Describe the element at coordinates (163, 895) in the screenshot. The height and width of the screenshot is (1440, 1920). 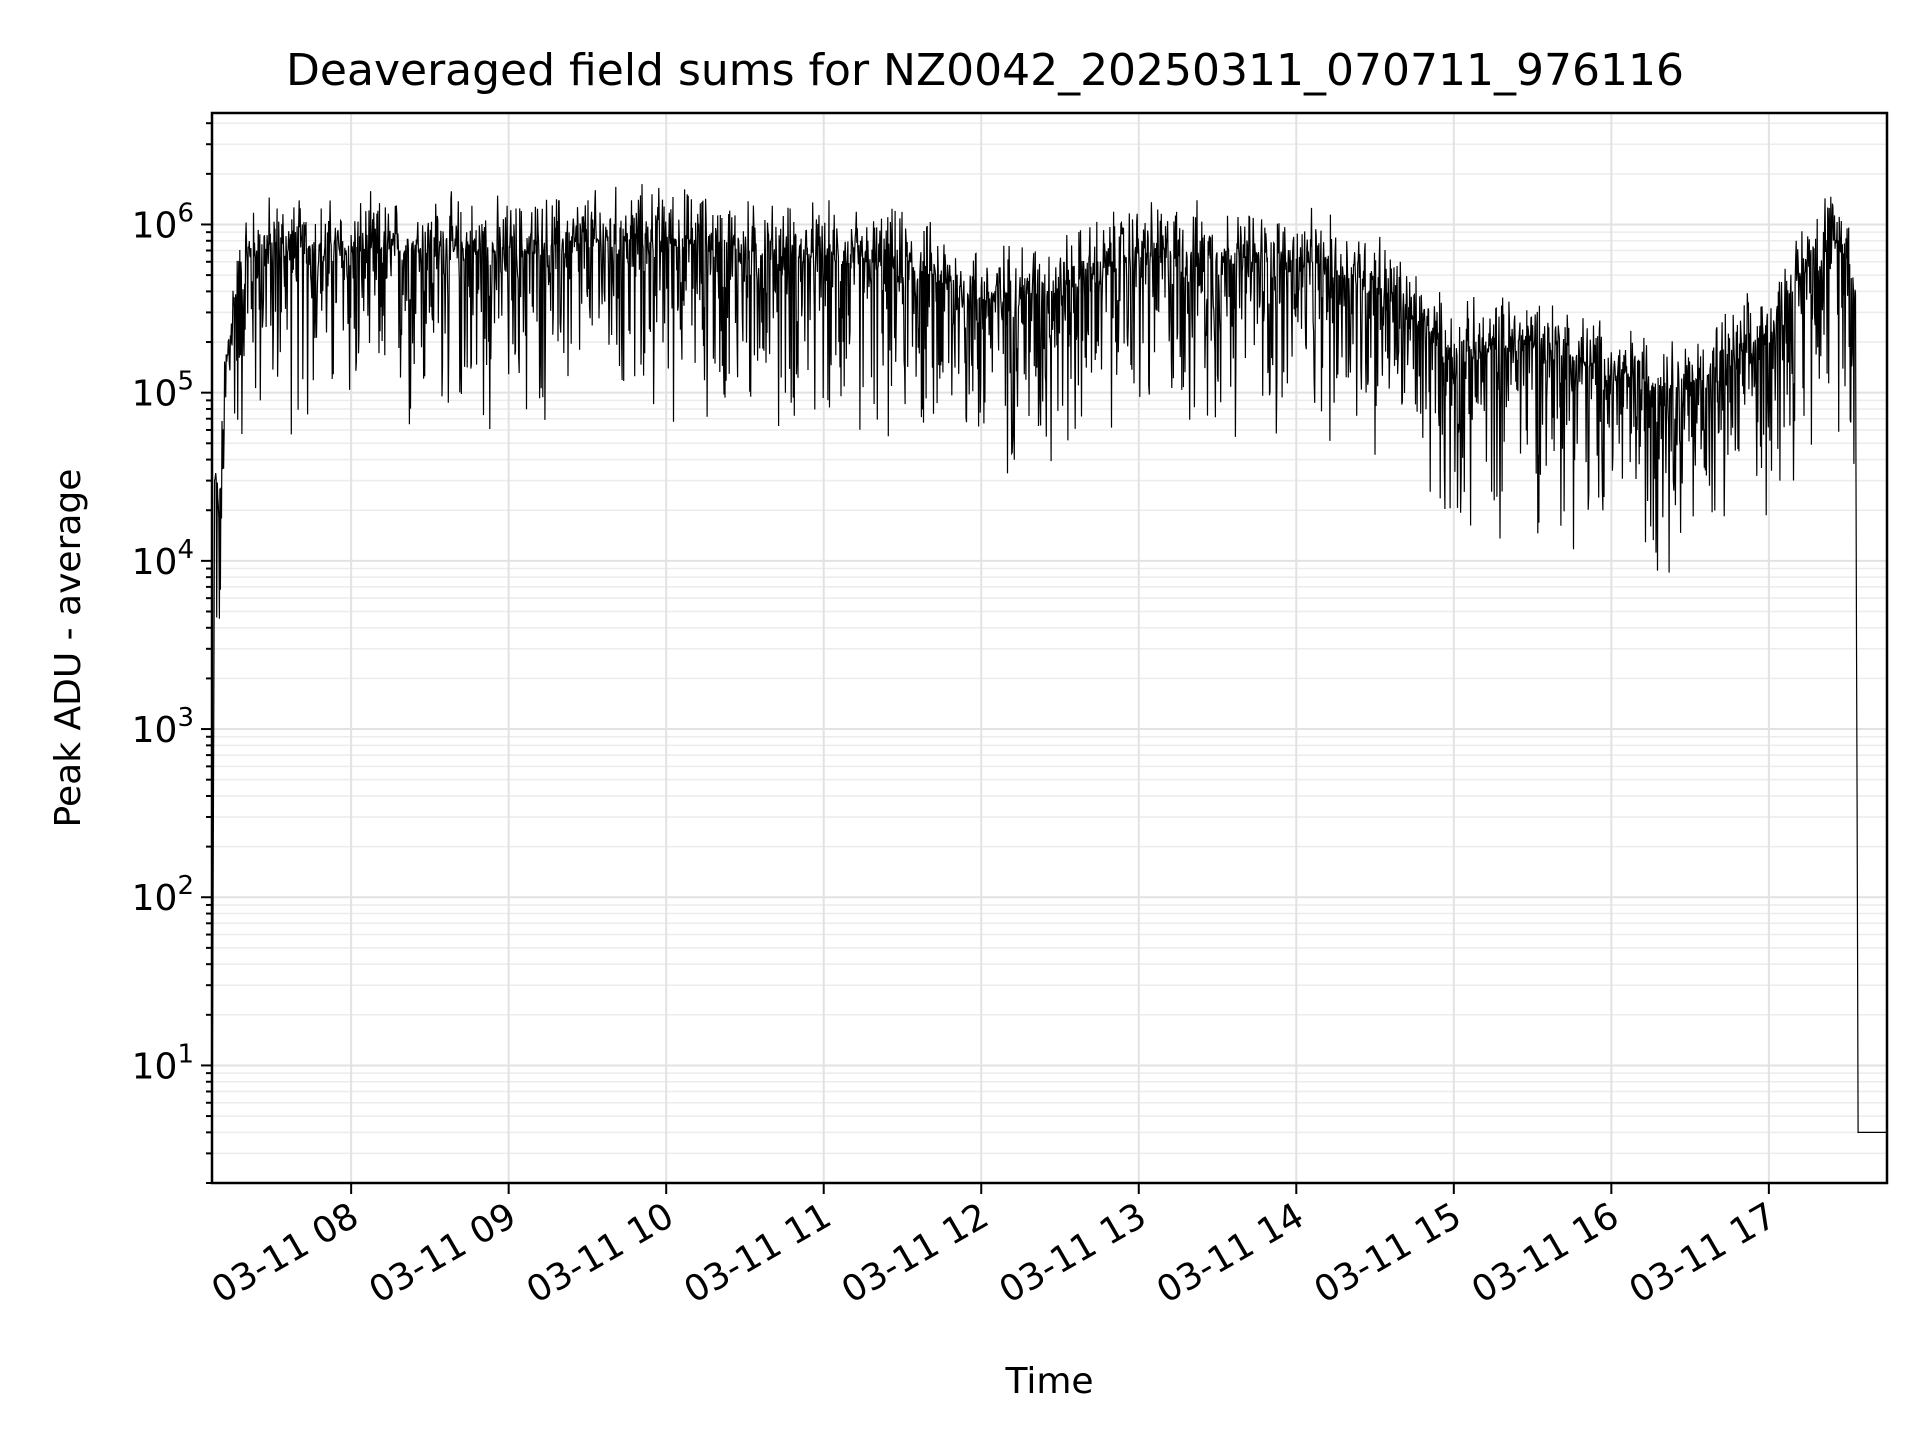
I see `y-tick-label: 10²` at that location.